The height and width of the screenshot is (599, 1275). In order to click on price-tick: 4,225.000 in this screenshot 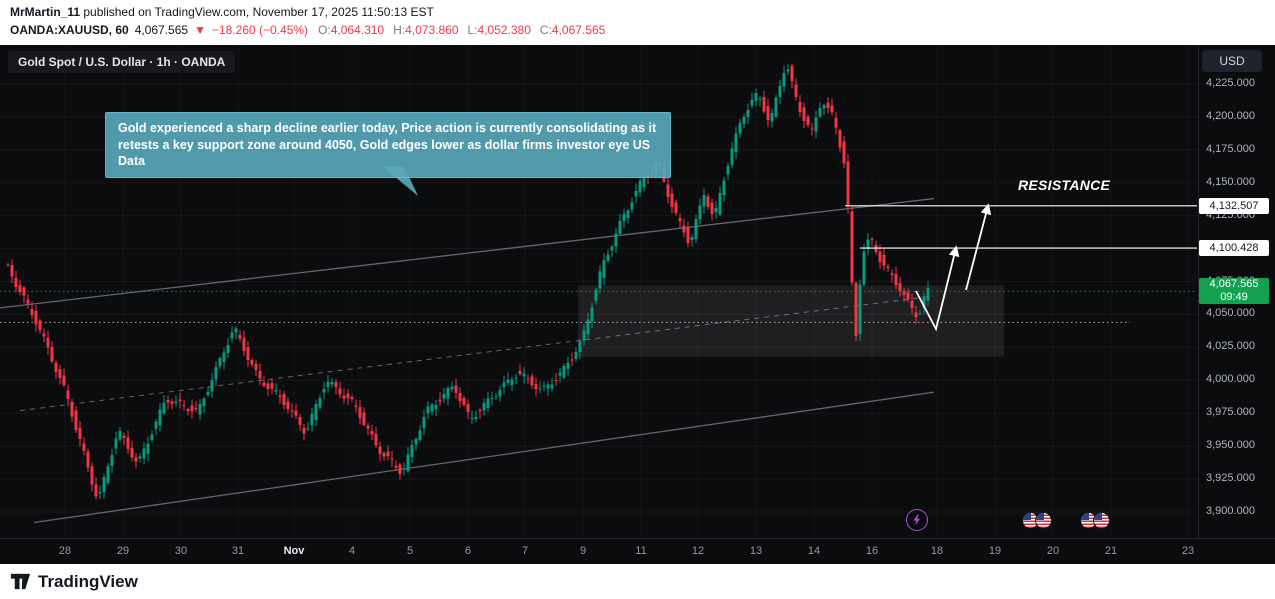, I will do `click(1230, 83)`.